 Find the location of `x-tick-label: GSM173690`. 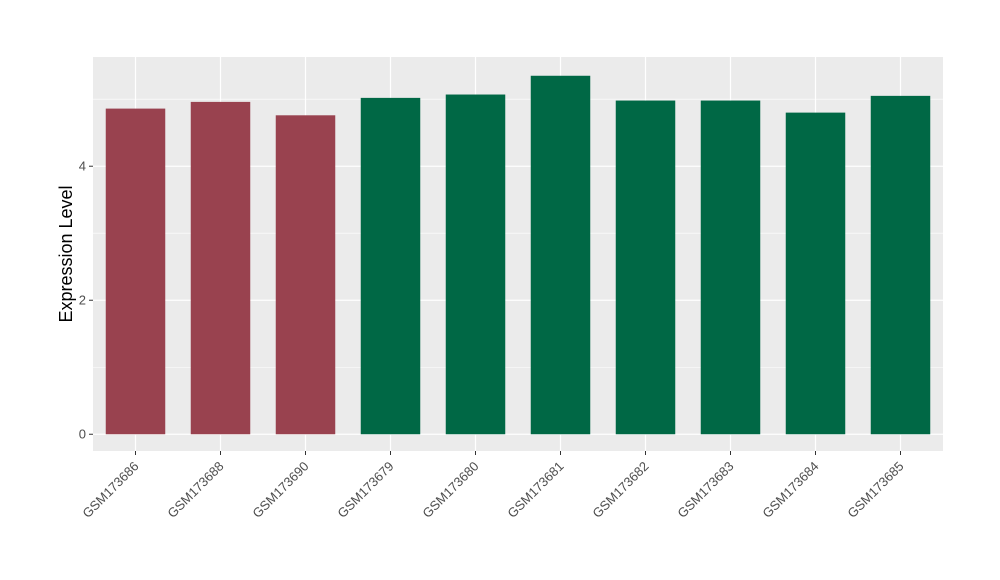

x-tick-label: GSM173690 is located at coordinates (280, 490).